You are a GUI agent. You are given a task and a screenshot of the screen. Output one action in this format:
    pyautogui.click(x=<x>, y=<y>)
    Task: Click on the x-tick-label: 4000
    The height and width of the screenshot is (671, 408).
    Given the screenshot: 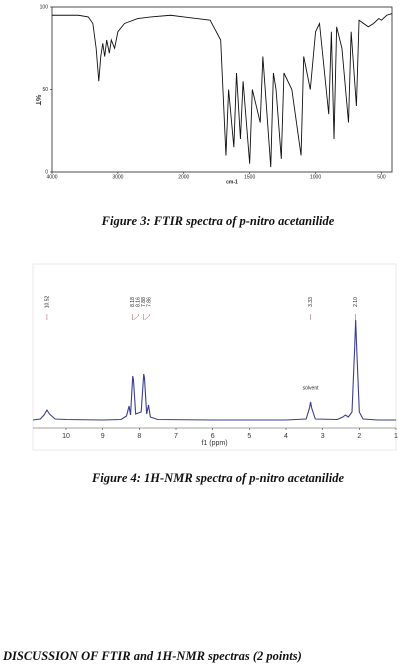 What is the action you would take?
    pyautogui.click(x=51, y=177)
    